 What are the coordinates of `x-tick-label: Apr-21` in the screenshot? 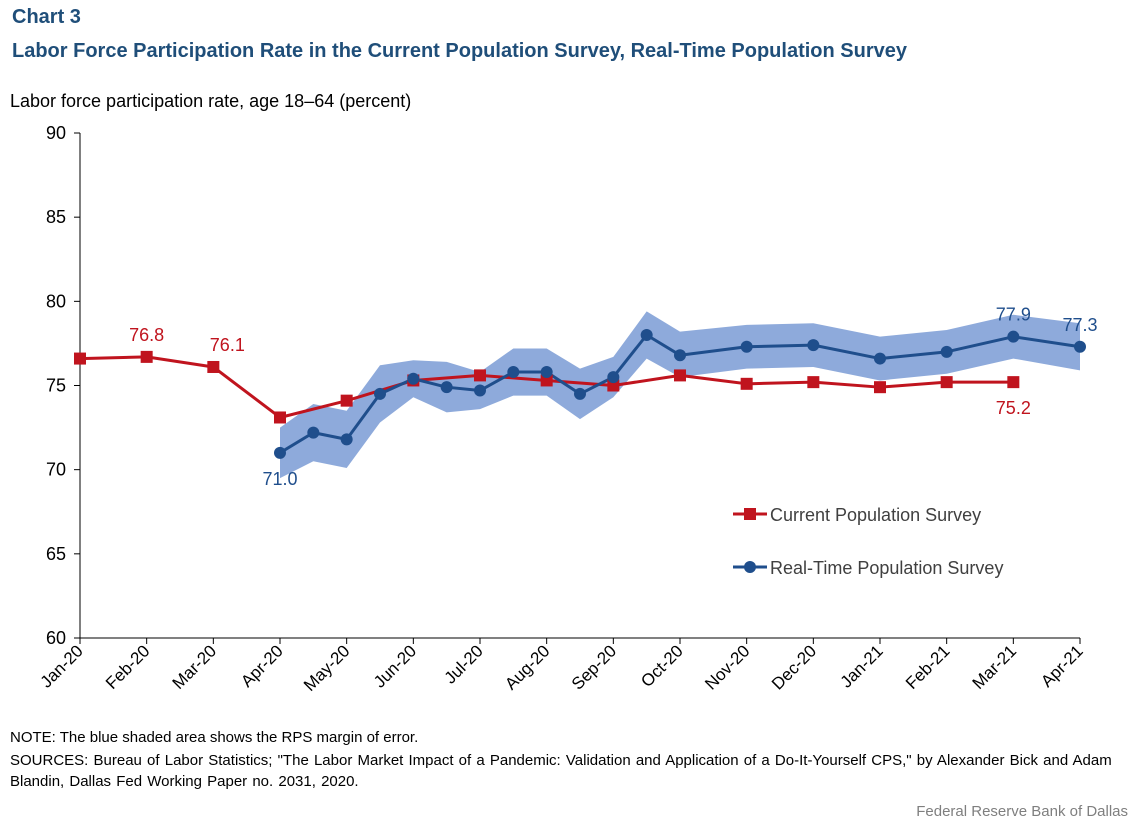 It's located at (1062, 666).